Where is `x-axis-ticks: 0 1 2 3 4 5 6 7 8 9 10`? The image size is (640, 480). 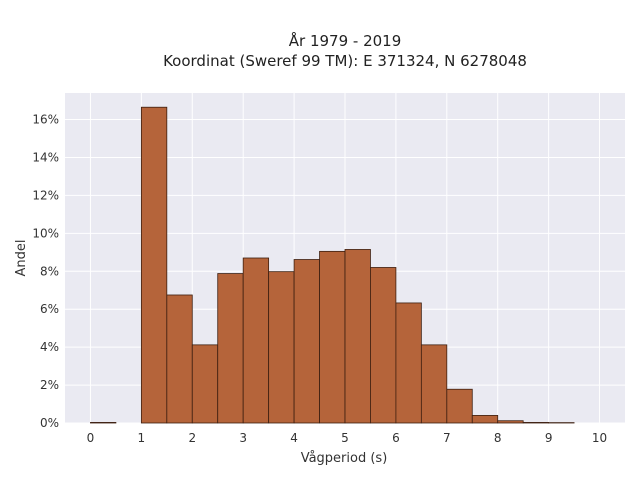
x-axis-ticks: 0 1 2 3 4 5 6 7 8 9 10 is located at coordinates (347, 438).